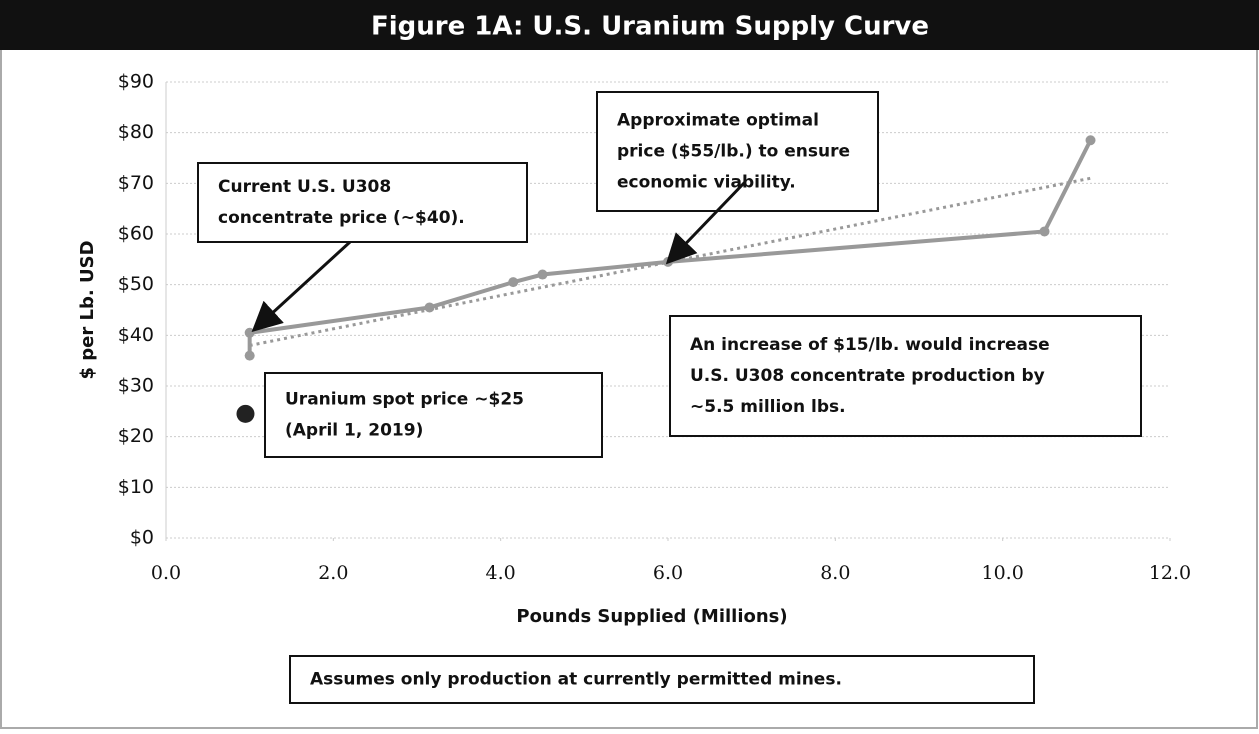 The width and height of the screenshot is (1259, 734). I want to click on y-tick-label: $0, so click(142, 538).